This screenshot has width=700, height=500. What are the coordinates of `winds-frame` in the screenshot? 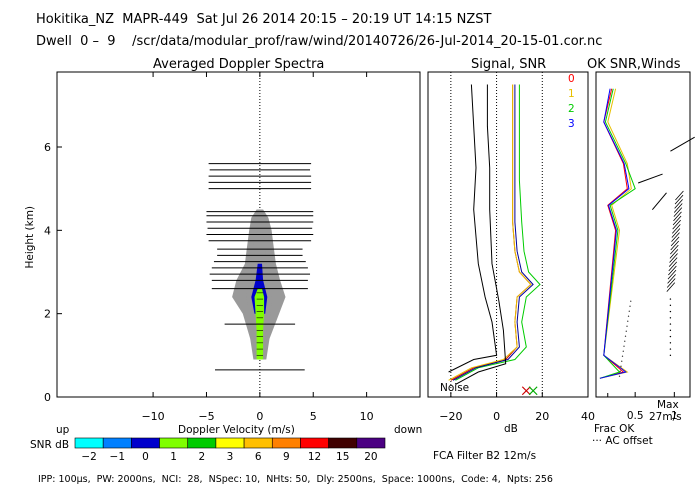 It's located at (643, 234).